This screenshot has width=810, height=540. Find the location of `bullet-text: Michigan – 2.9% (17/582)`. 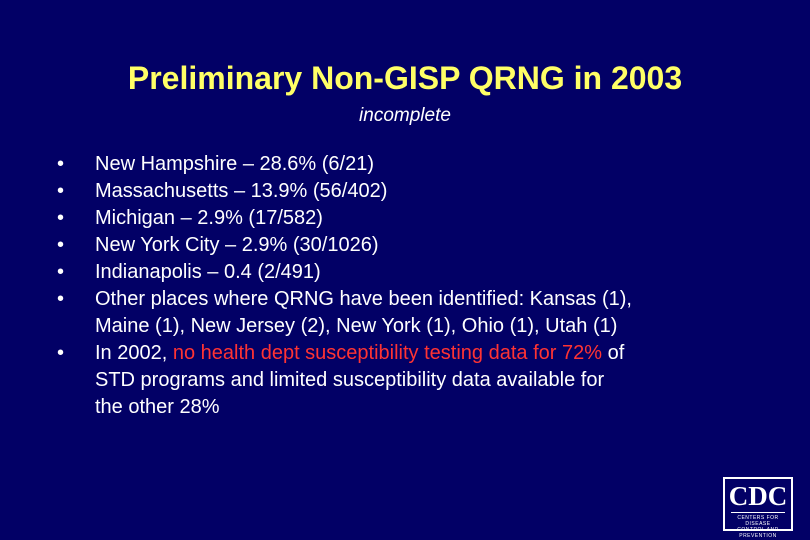

bullet-text: Michigan – 2.9% (17/582) is located at coordinates (209, 218).